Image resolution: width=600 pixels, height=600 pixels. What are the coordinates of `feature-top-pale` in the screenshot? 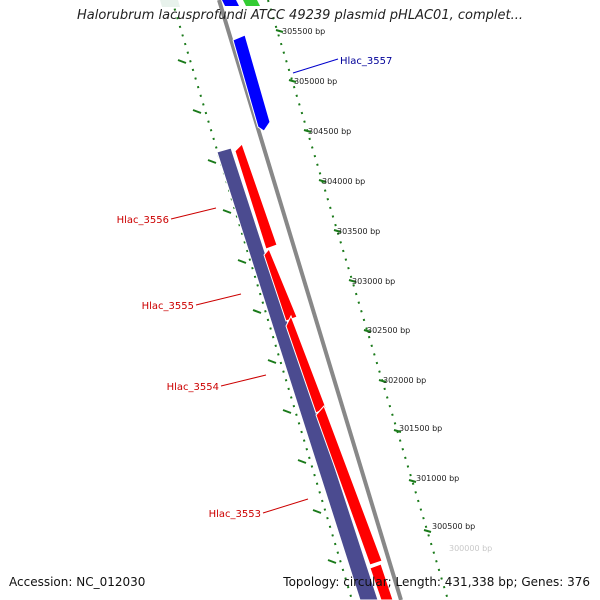 It's located at (170, 3).